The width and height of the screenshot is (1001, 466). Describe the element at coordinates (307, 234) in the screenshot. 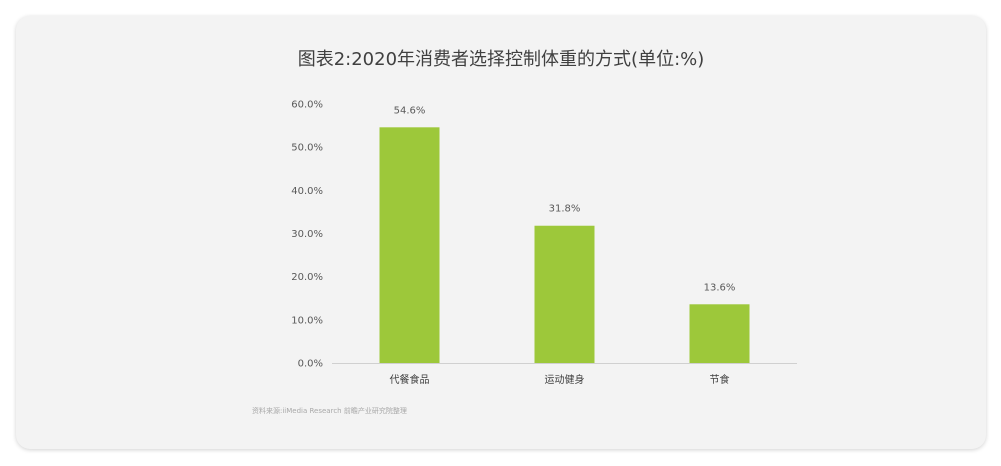

I see `y-tick-label: 30.0%` at that location.